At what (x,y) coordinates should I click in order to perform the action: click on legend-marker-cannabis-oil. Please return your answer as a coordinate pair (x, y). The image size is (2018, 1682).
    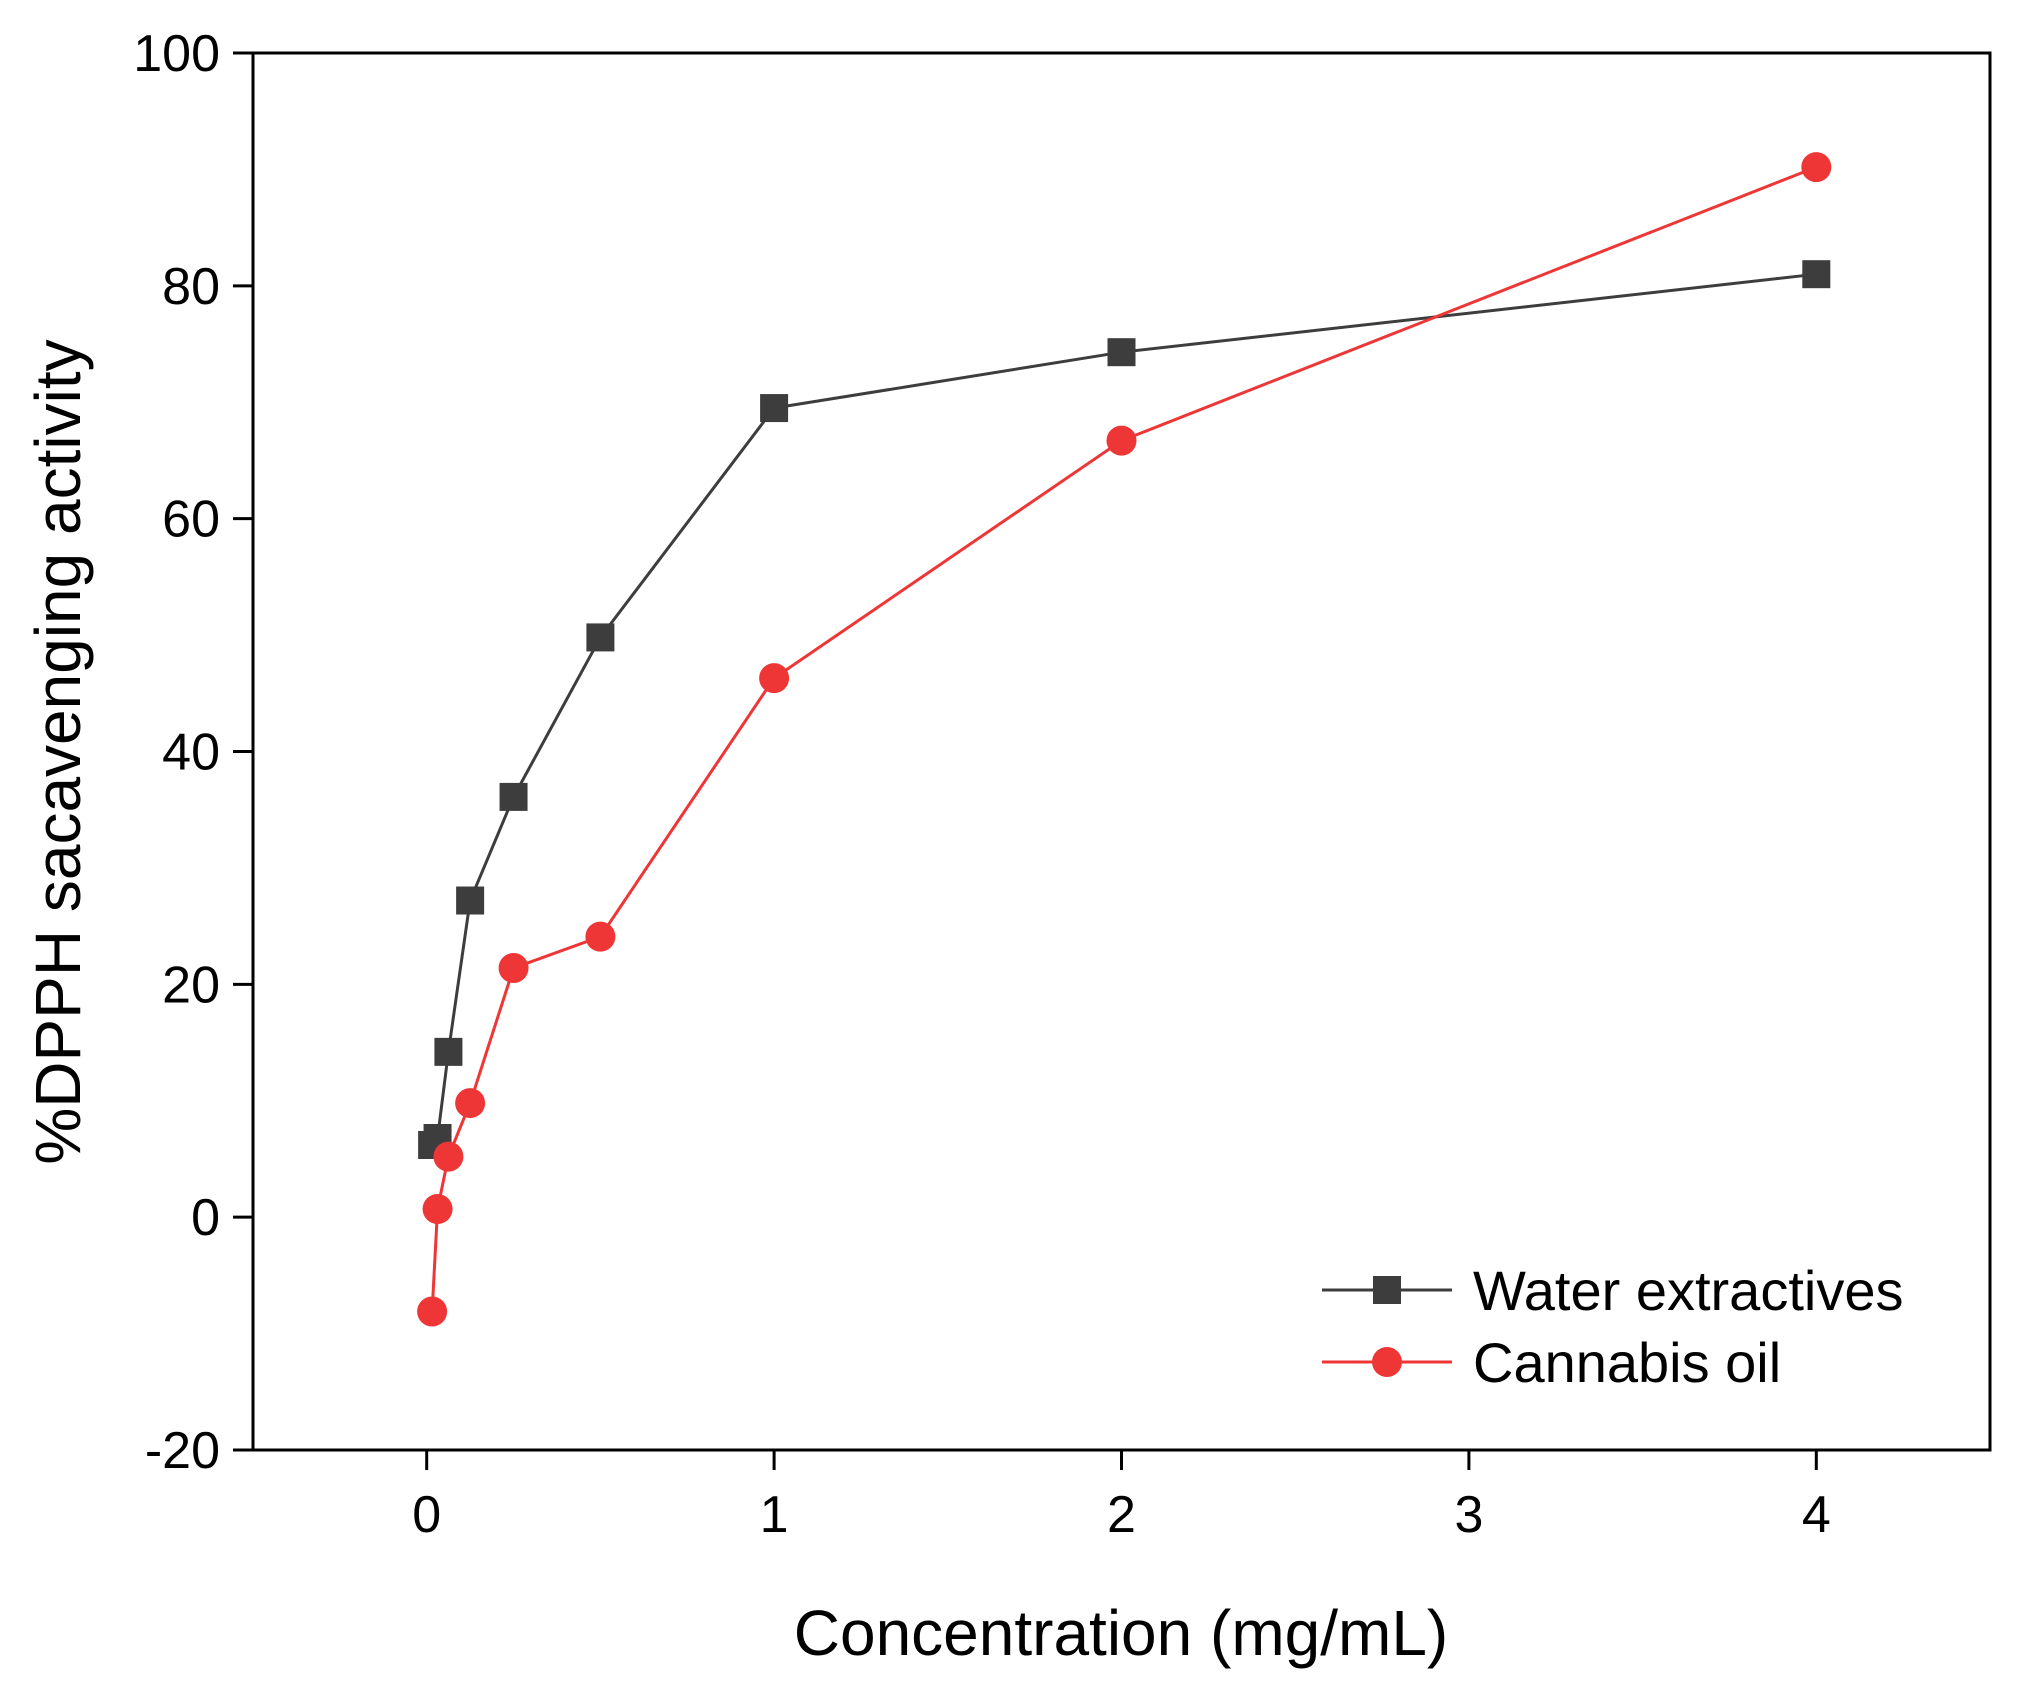
    Looking at the image, I should click on (1387, 1362).